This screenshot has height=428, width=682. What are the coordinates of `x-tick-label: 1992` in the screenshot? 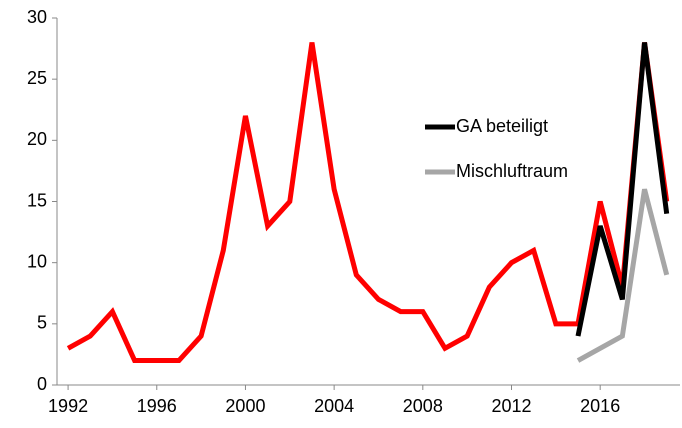 It's located at (68, 406).